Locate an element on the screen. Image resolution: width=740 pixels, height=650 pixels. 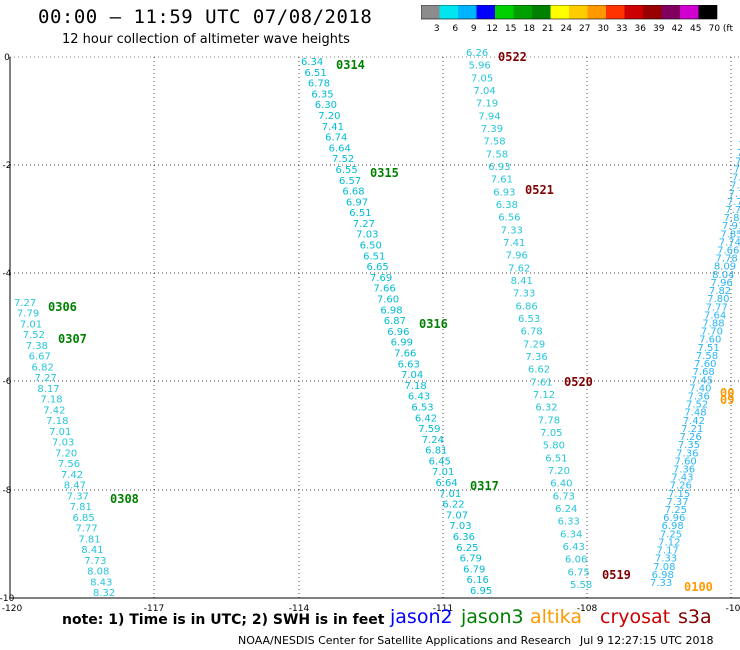
swh-value: 7.58 is located at coordinates (497, 154).